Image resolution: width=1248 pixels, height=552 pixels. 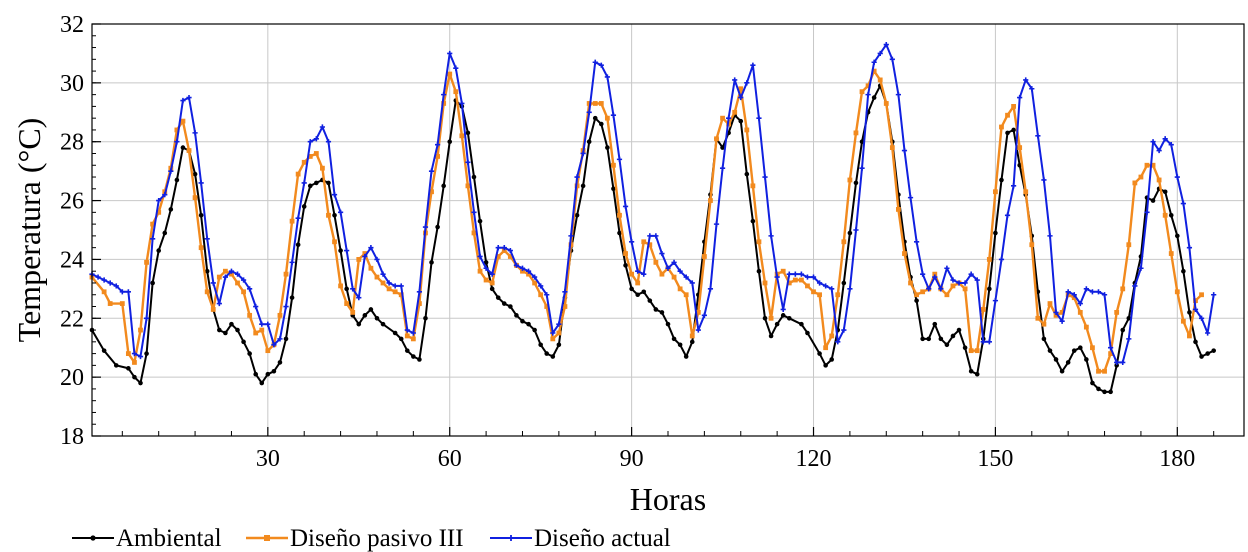 I want to click on y-axis-title: Temperatura (°C), so click(x=29, y=230).